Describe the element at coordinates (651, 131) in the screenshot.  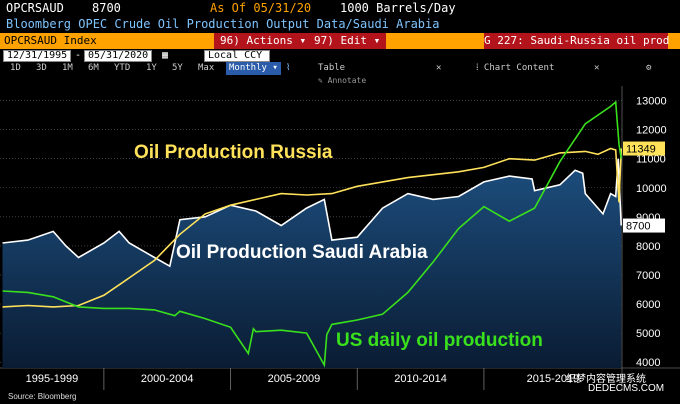
I see `y-tick-label: 12000` at that location.